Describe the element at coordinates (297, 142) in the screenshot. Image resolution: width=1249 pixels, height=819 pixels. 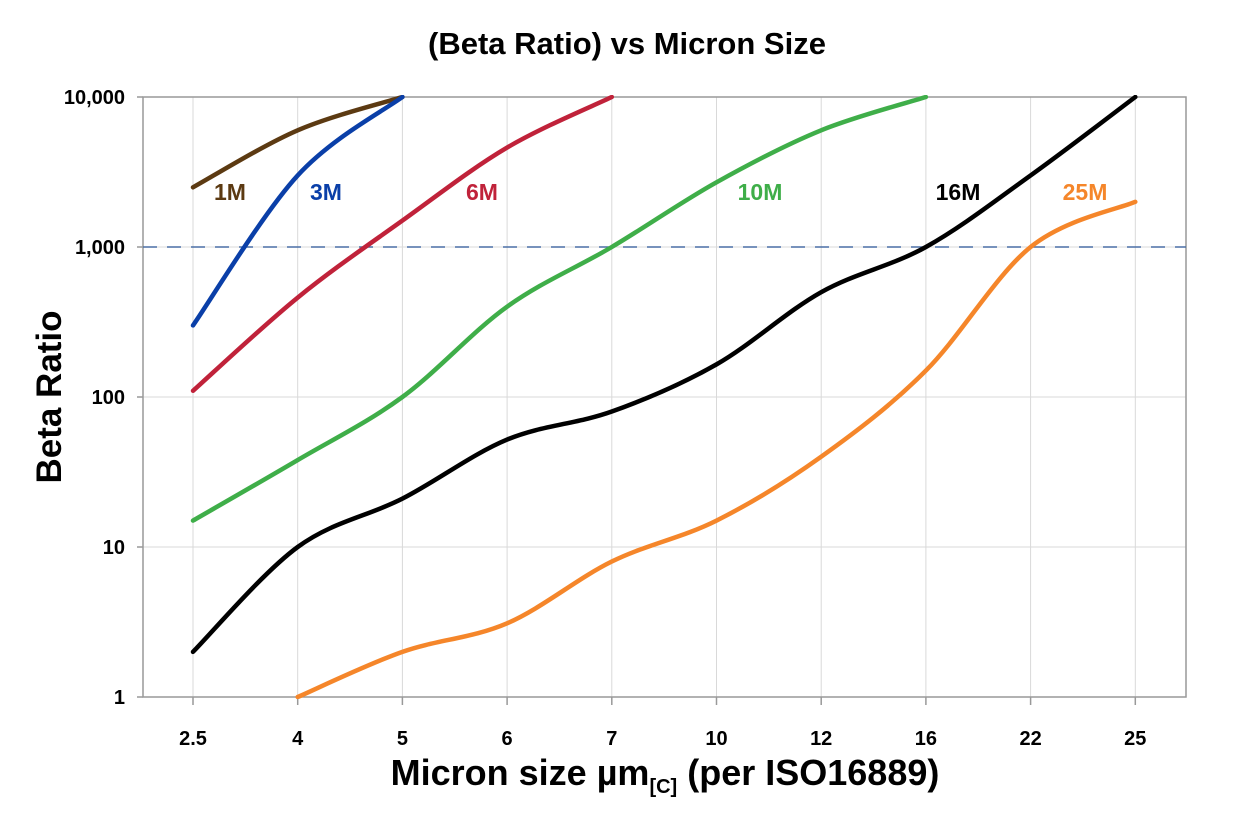
I see `series-line-1M` at that location.